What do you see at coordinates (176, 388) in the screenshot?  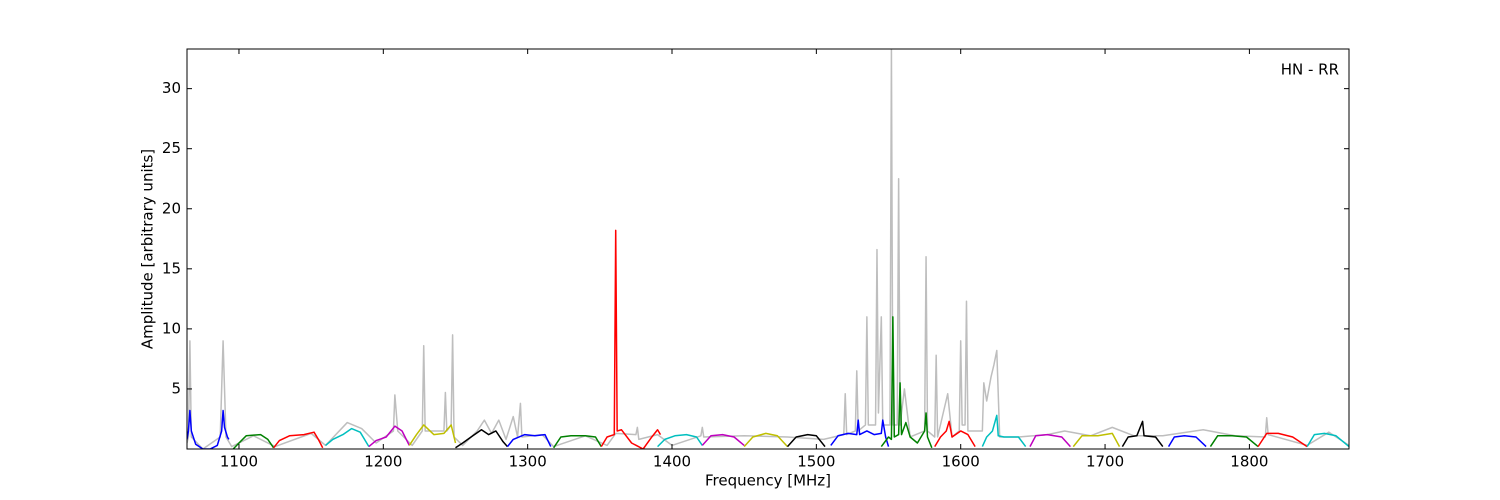 I see `y-tick-label: 5` at bounding box center [176, 388].